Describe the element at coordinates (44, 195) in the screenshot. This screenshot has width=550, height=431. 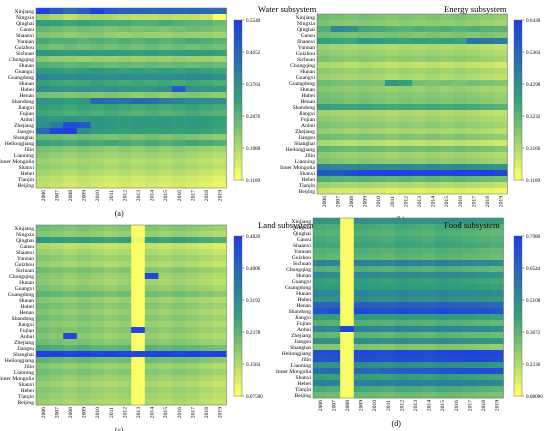
I see `column-label: 2006` at that location.